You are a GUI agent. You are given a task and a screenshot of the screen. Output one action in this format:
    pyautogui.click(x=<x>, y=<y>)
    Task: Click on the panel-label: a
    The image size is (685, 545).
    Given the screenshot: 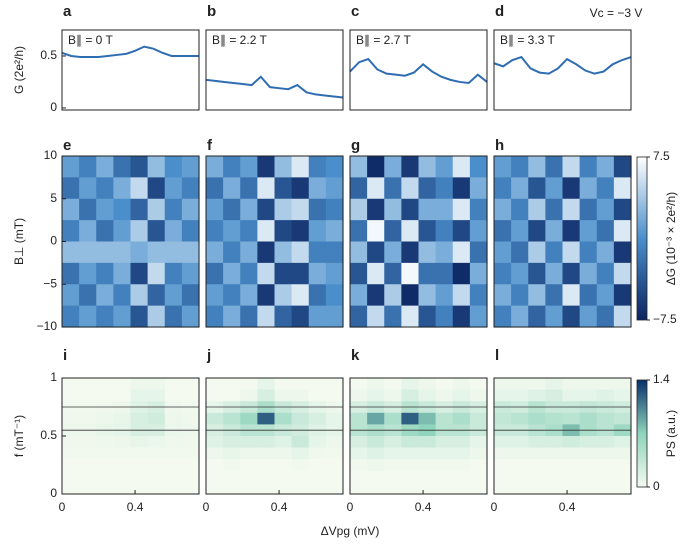 What is the action you would take?
    pyautogui.click(x=67, y=11)
    